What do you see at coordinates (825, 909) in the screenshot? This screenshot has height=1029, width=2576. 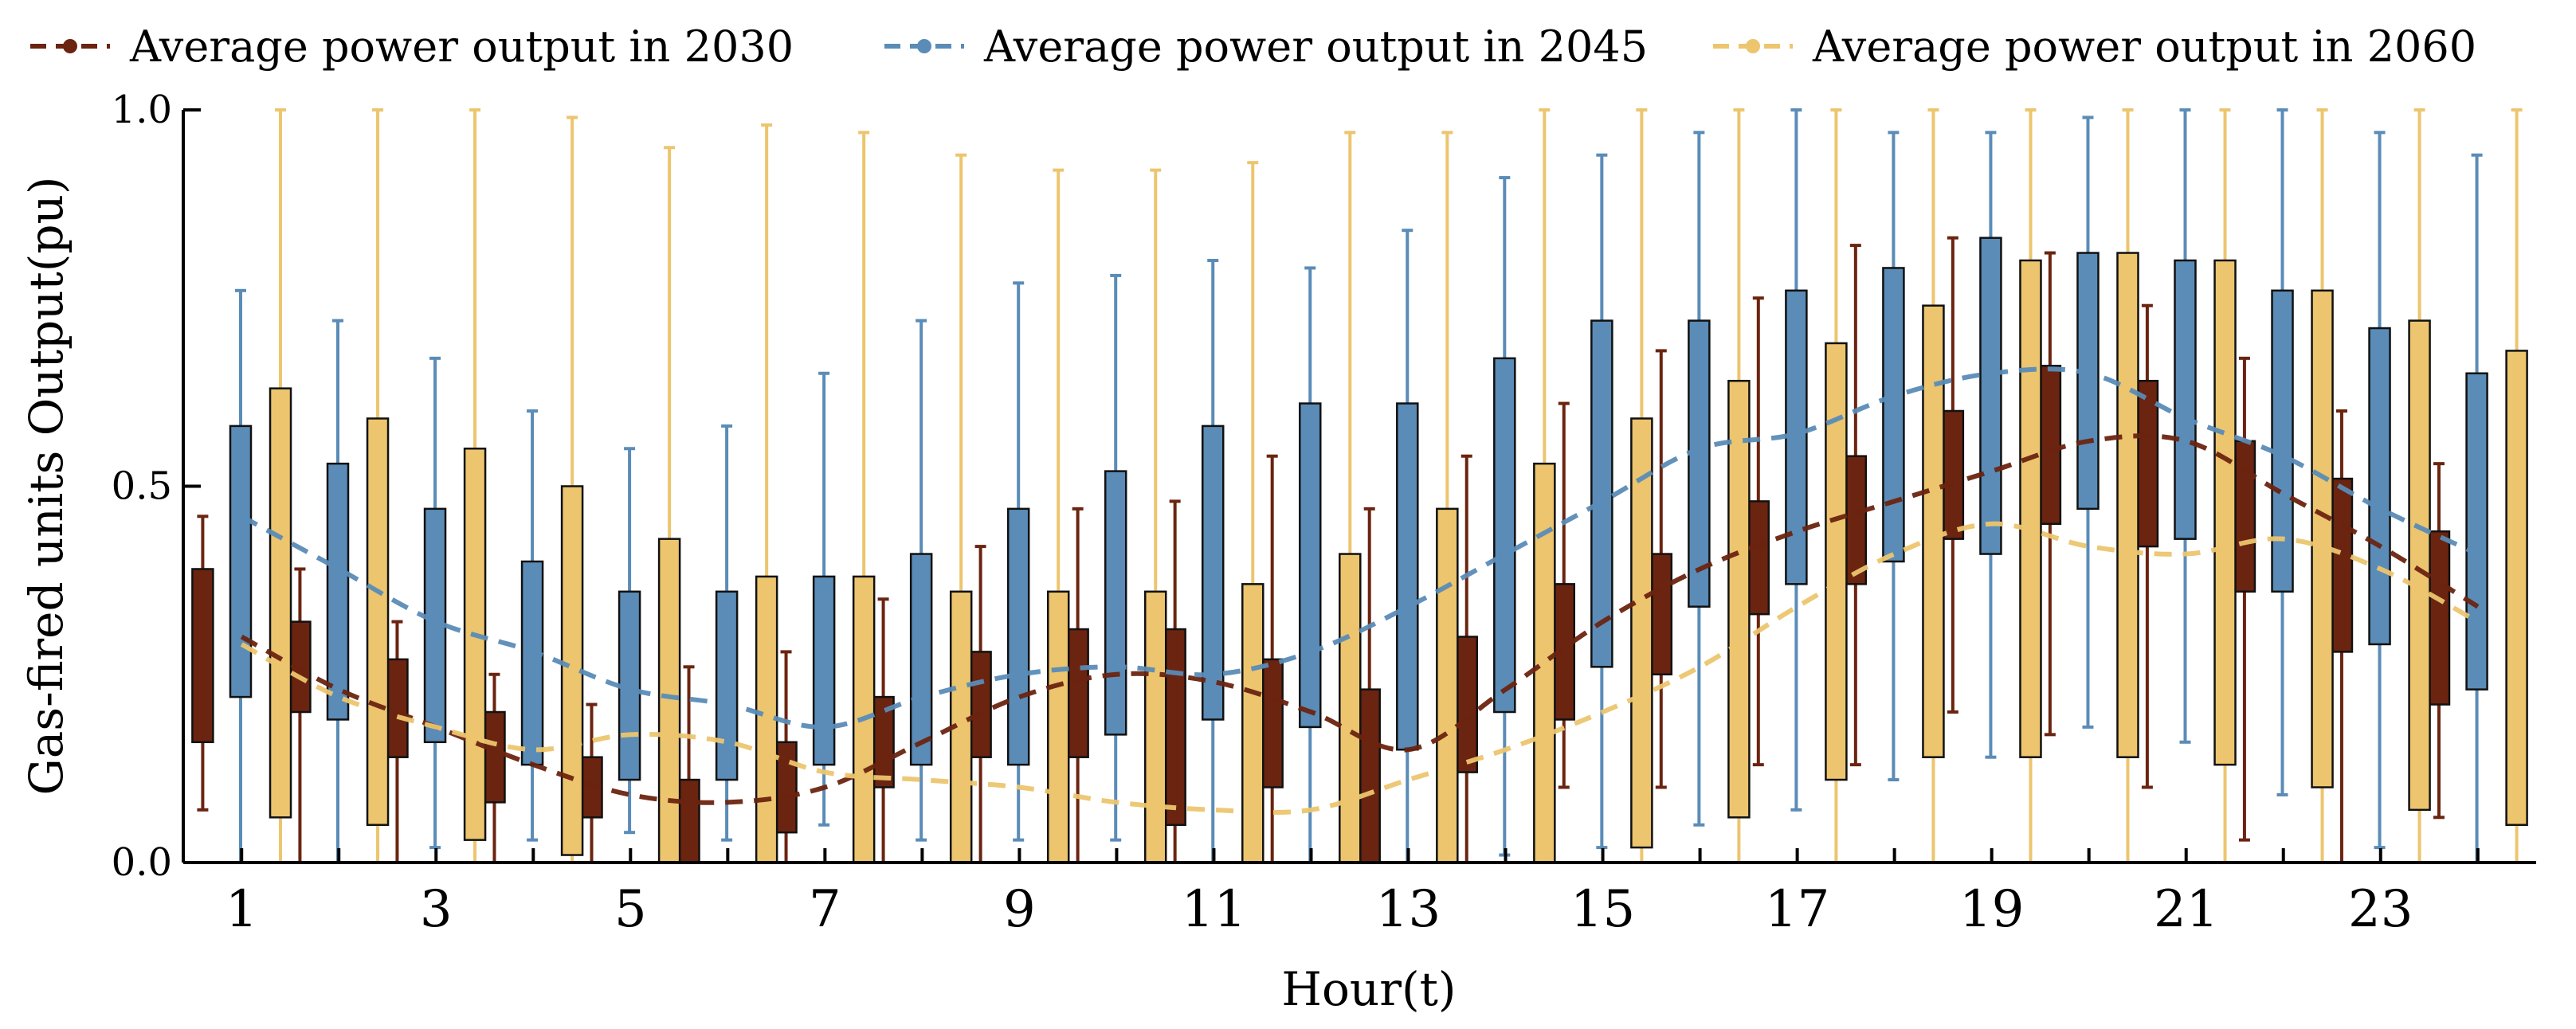 I see `x-tick-label: 7` at bounding box center [825, 909].